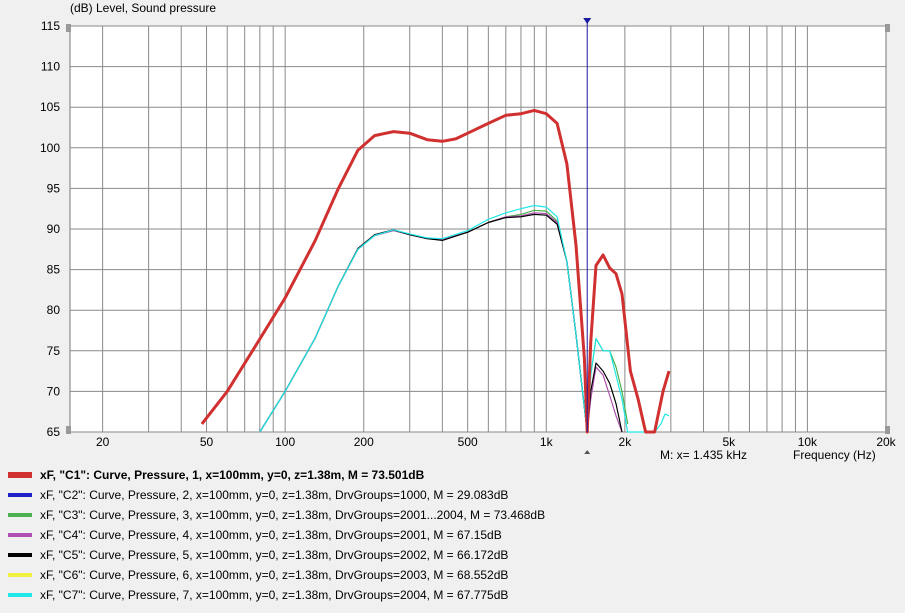  I want to click on x-tick-label: 20, so click(103, 442).